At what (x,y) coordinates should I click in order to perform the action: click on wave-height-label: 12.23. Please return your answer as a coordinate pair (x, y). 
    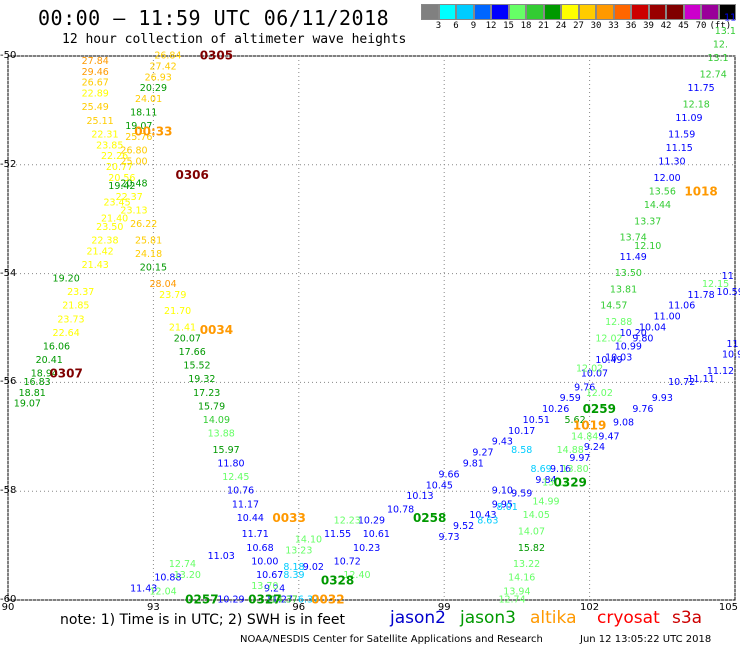
    Looking at the image, I should click on (347, 521).